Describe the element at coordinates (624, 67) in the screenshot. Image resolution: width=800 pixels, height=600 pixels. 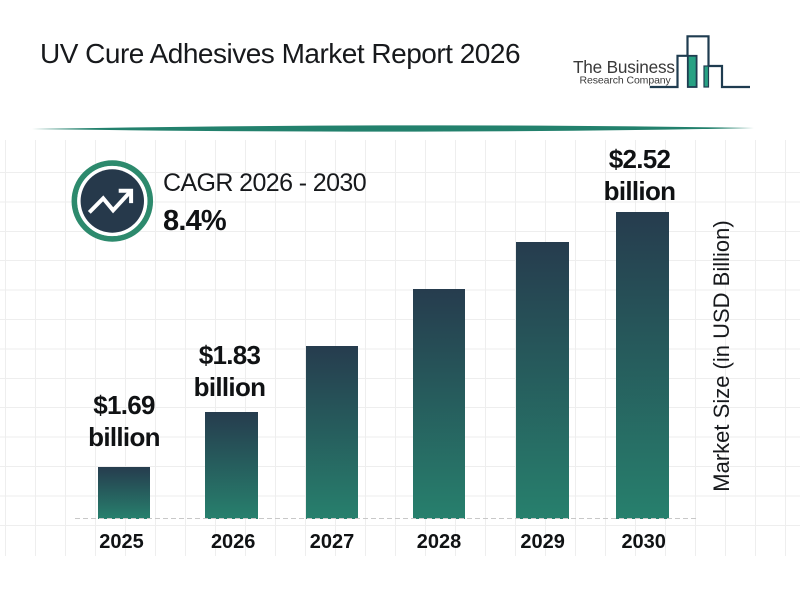
I see `svg-text: The Business` at that location.